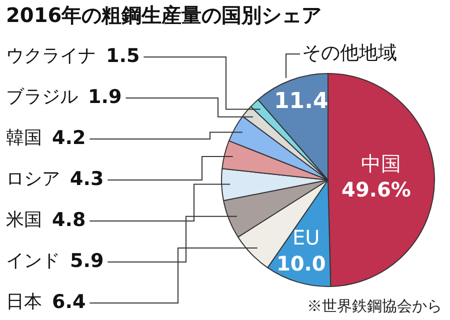  What do you see at coordinates (105, 97) in the screenshot?
I see `data-label: 1.9` at bounding box center [105, 97].